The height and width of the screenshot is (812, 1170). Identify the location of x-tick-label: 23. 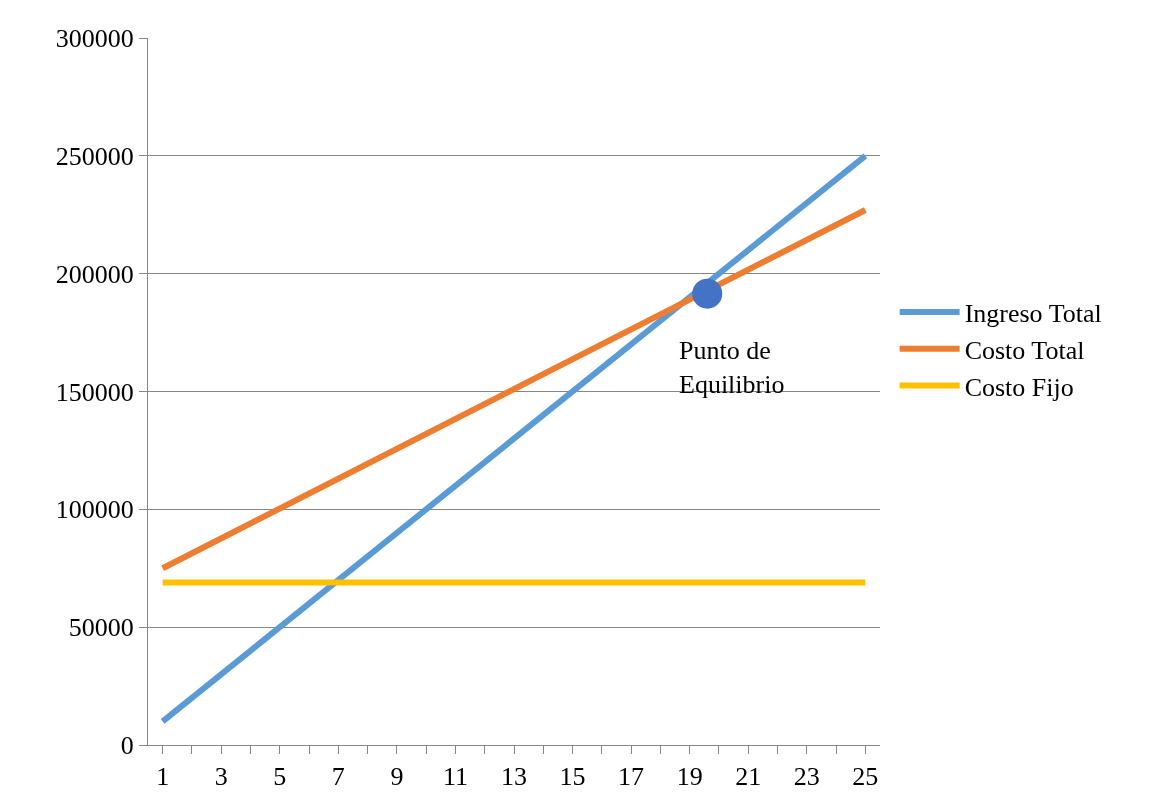
(806, 777).